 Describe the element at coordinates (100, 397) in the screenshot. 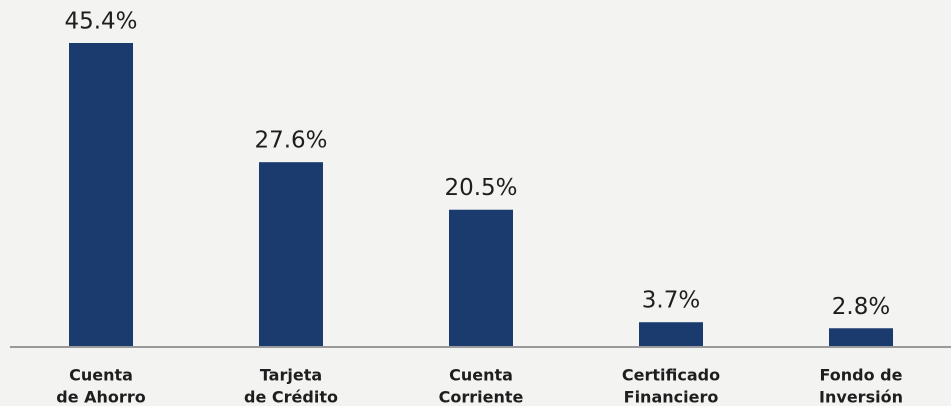

I see `category-label: de Ahorro` at that location.